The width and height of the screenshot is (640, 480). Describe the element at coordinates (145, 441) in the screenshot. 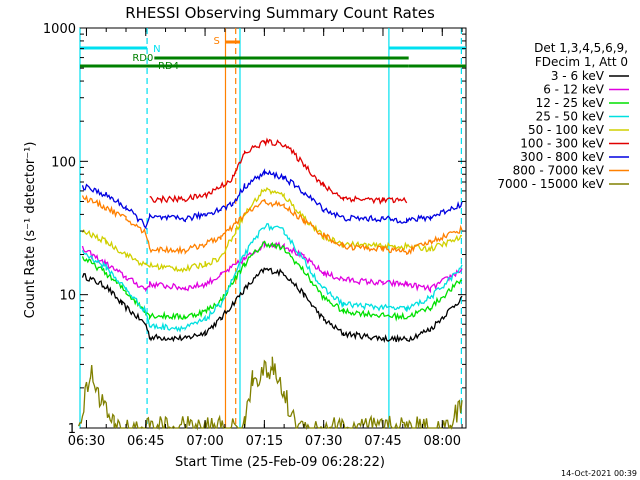

I see `x-tick-label-1: 06:45` at that location.